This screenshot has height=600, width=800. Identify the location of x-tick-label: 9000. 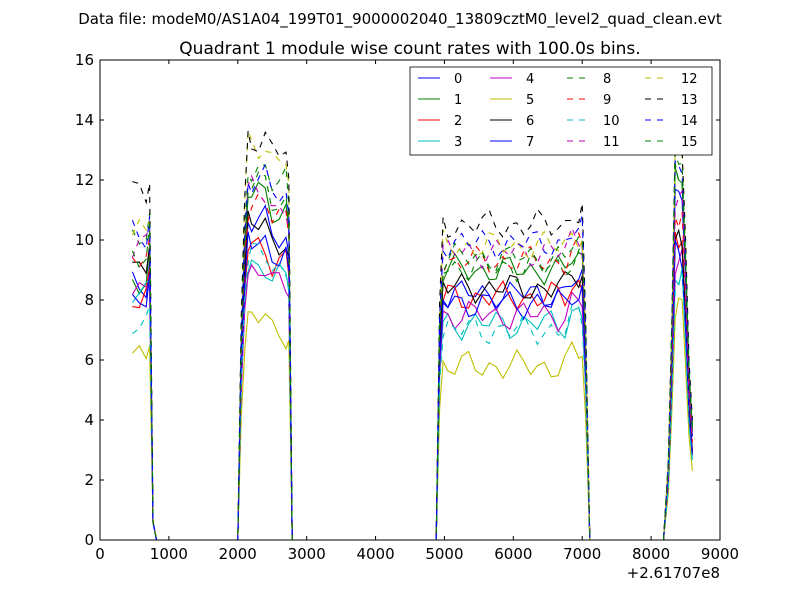
(720, 554).